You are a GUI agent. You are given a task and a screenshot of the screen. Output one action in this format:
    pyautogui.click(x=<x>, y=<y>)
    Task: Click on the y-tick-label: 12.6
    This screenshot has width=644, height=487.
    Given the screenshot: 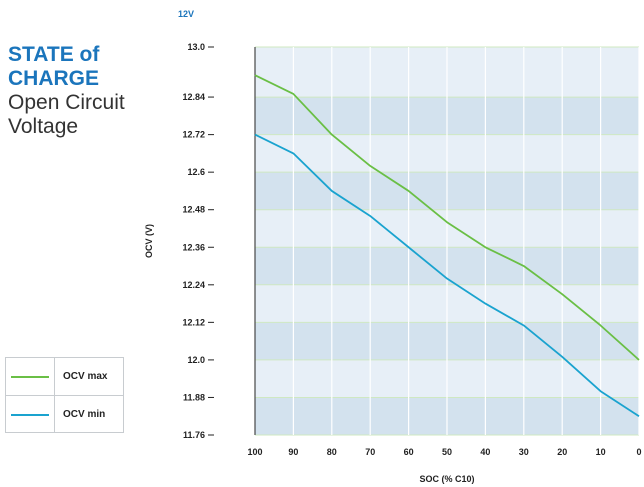 What is the action you would take?
    pyautogui.click(x=196, y=172)
    